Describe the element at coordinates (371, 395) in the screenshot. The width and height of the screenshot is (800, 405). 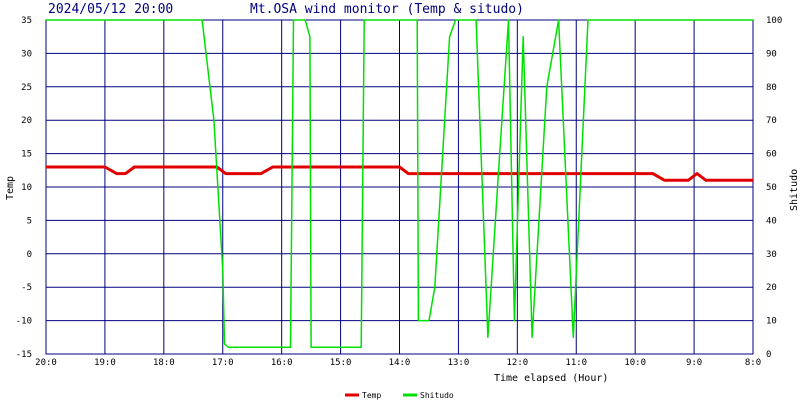
I see `legend-label-temp: Temp` at that location.